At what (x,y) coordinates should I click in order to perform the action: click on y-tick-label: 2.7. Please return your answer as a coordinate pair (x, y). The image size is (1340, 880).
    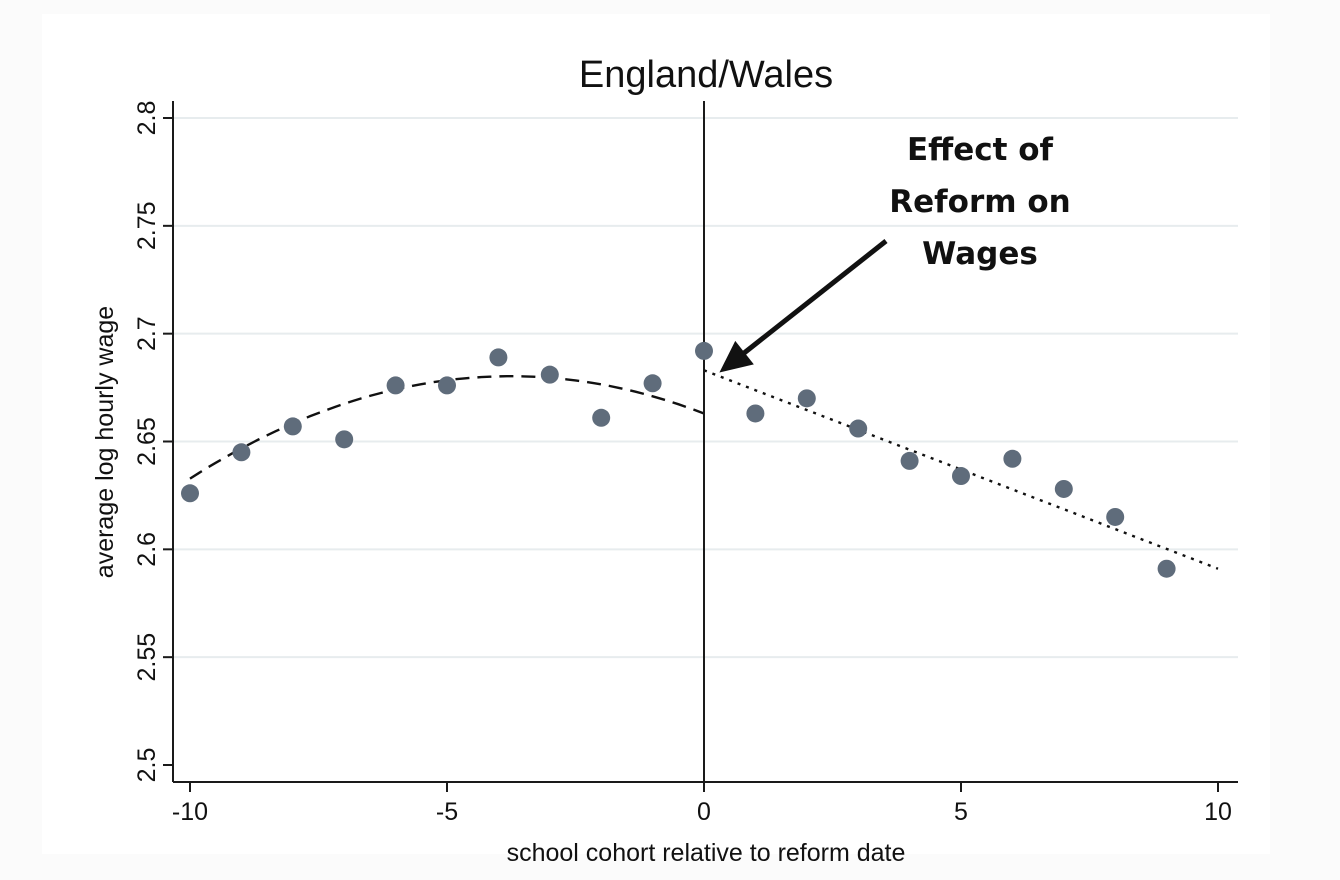
    Looking at the image, I should click on (147, 333).